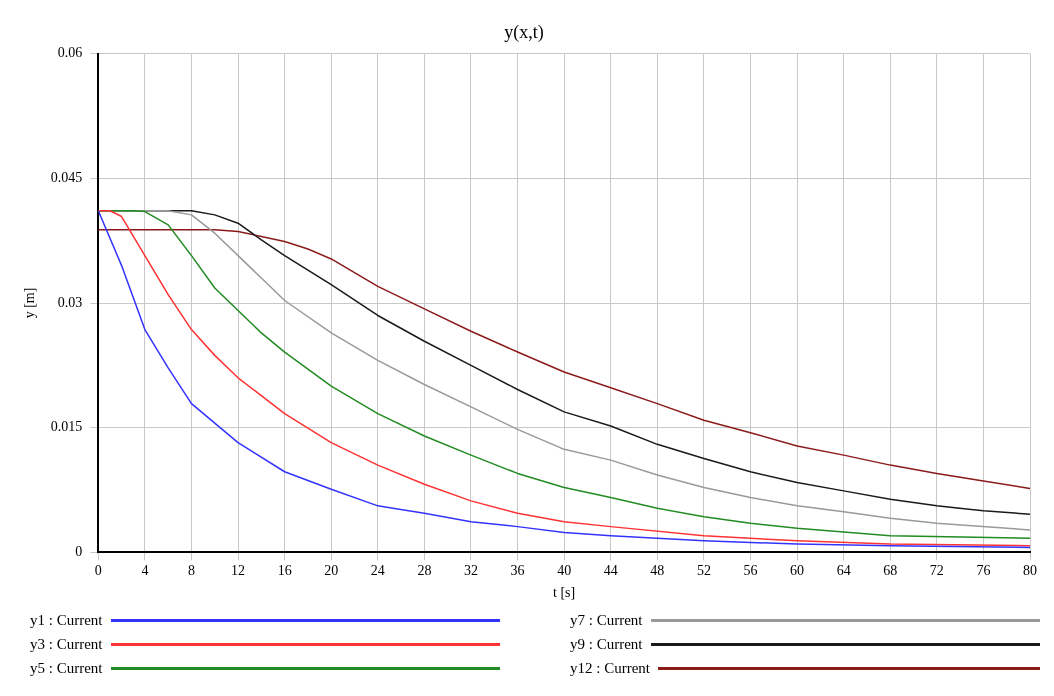  I want to click on x-tick-label: 12, so click(238, 571).